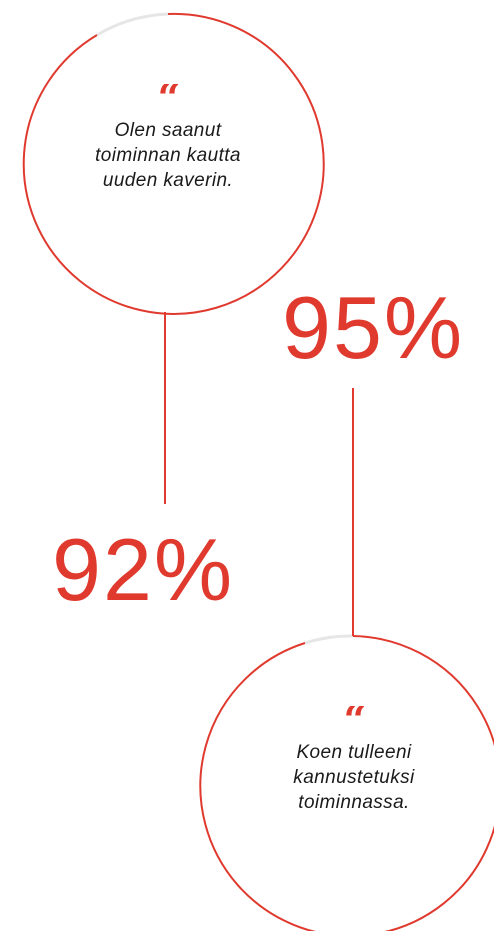  What do you see at coordinates (329, 639) in the screenshot?
I see `quote-circle-2-track` at bounding box center [329, 639].